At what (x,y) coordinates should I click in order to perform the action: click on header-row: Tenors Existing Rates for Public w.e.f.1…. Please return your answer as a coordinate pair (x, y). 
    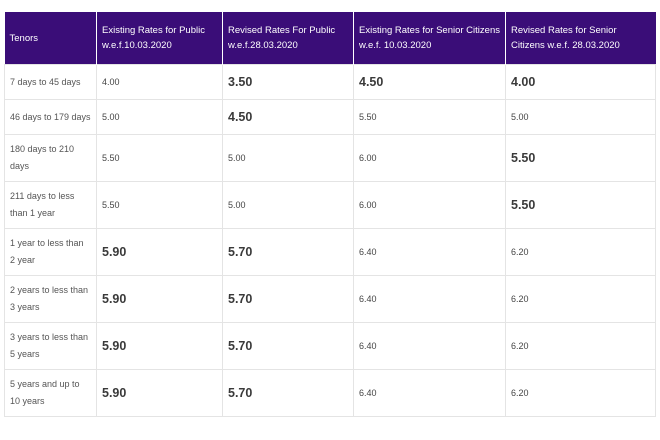
    Looking at the image, I should click on (330, 38).